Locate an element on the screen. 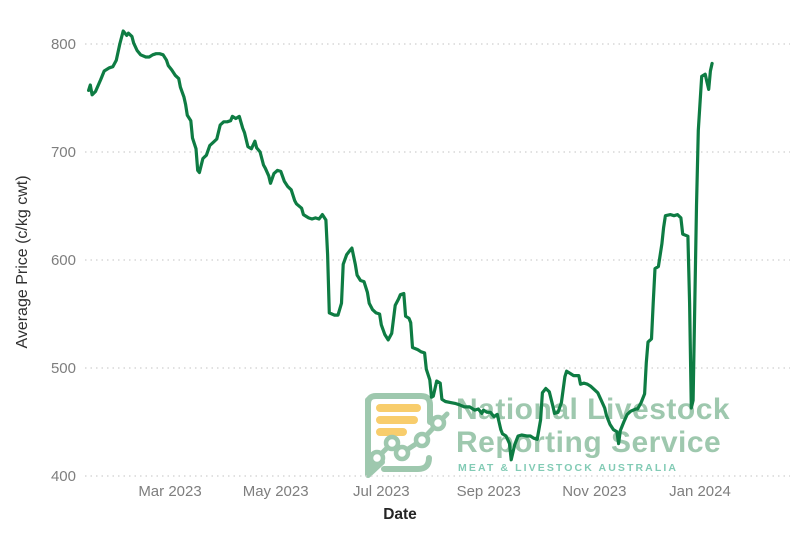 This screenshot has width=804, height=547. y-axis-tick-labels: 800 700 600 500 400 is located at coordinates (63, 260).